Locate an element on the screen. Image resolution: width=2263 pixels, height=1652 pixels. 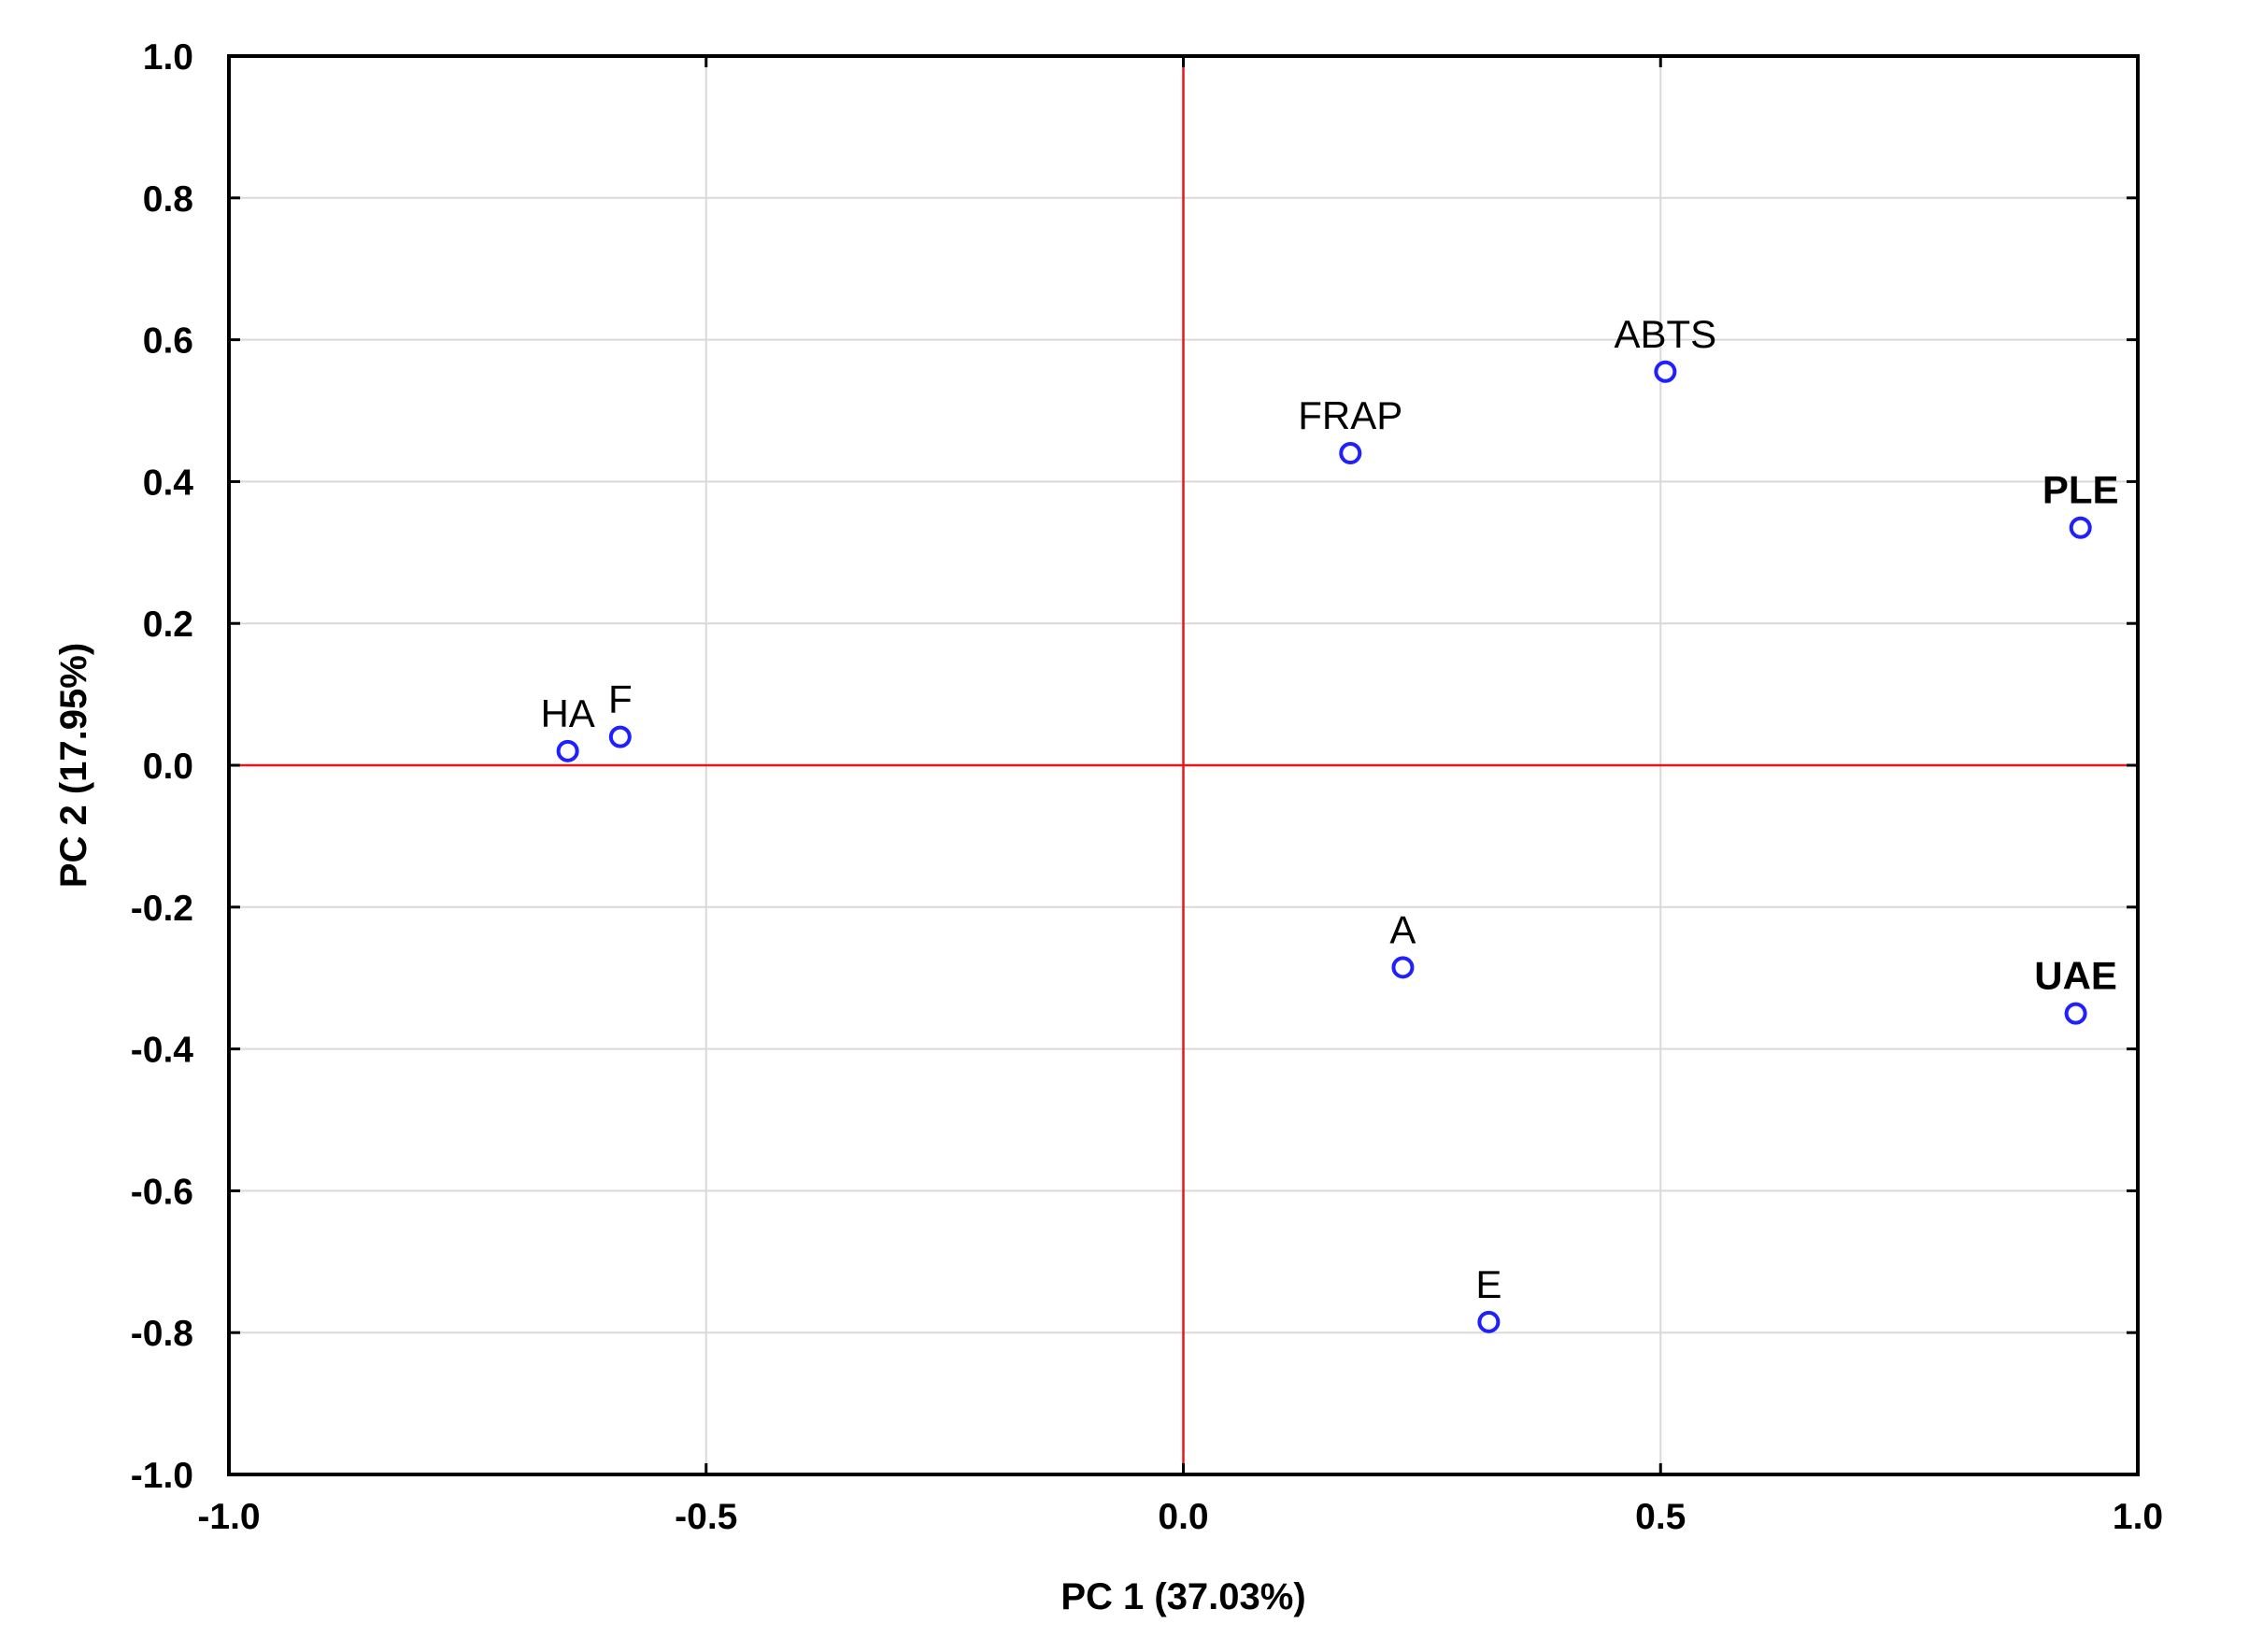
x-tick-labels: -1.0 -0.5 0.0 0.5 1.0 is located at coordinates (1180, 1517).